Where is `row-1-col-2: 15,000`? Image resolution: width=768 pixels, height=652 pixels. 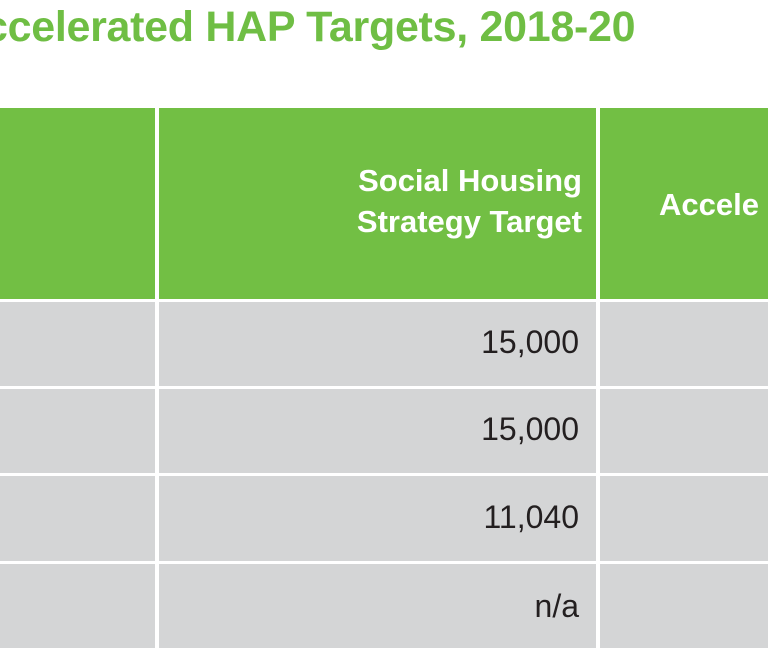 row-1-col-2: 15,000 is located at coordinates (377, 344).